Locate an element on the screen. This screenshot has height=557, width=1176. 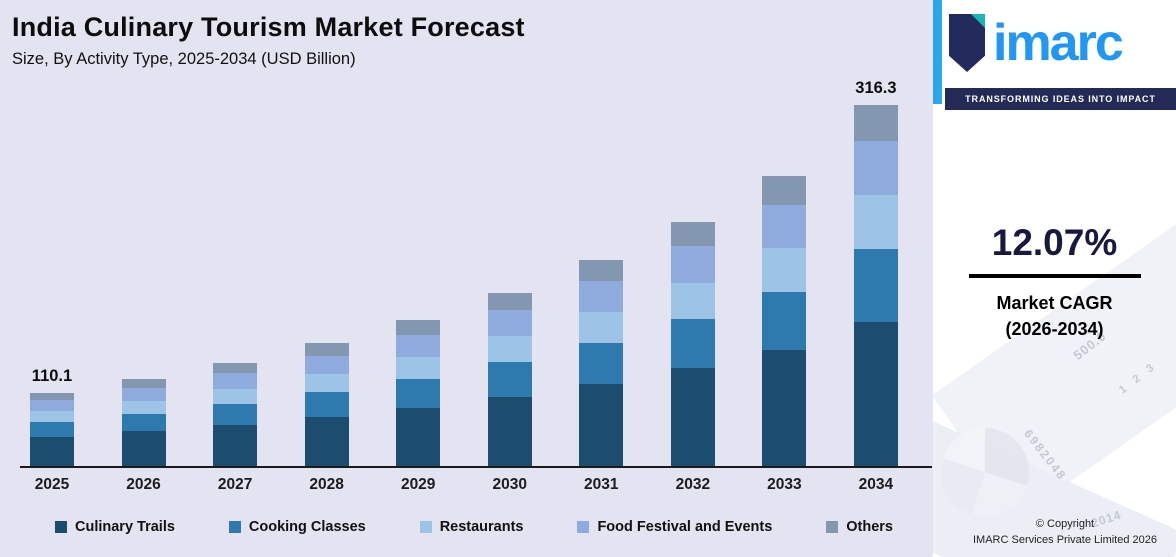
bar-column-2033: 2033 is located at coordinates (784, 334).